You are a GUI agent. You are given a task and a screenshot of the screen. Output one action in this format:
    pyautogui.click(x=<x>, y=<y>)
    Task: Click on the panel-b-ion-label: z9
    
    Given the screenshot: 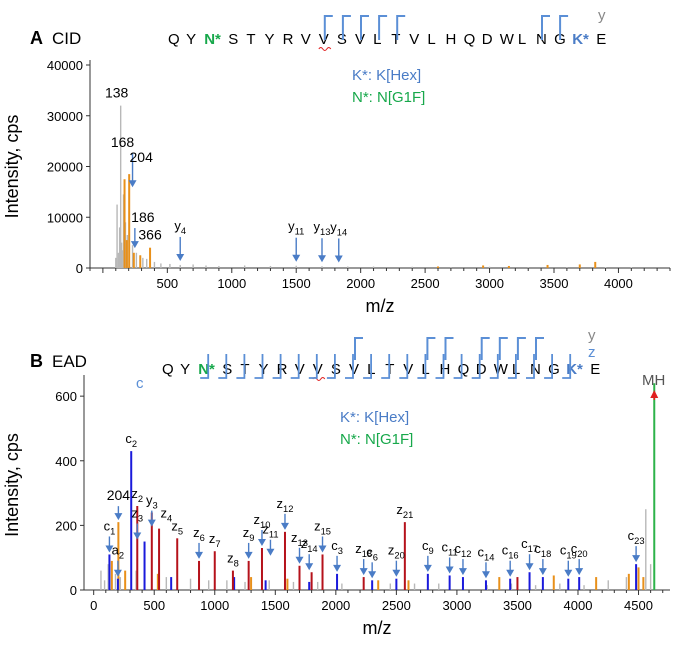 What is the action you would take?
    pyautogui.click(x=249, y=534)
    